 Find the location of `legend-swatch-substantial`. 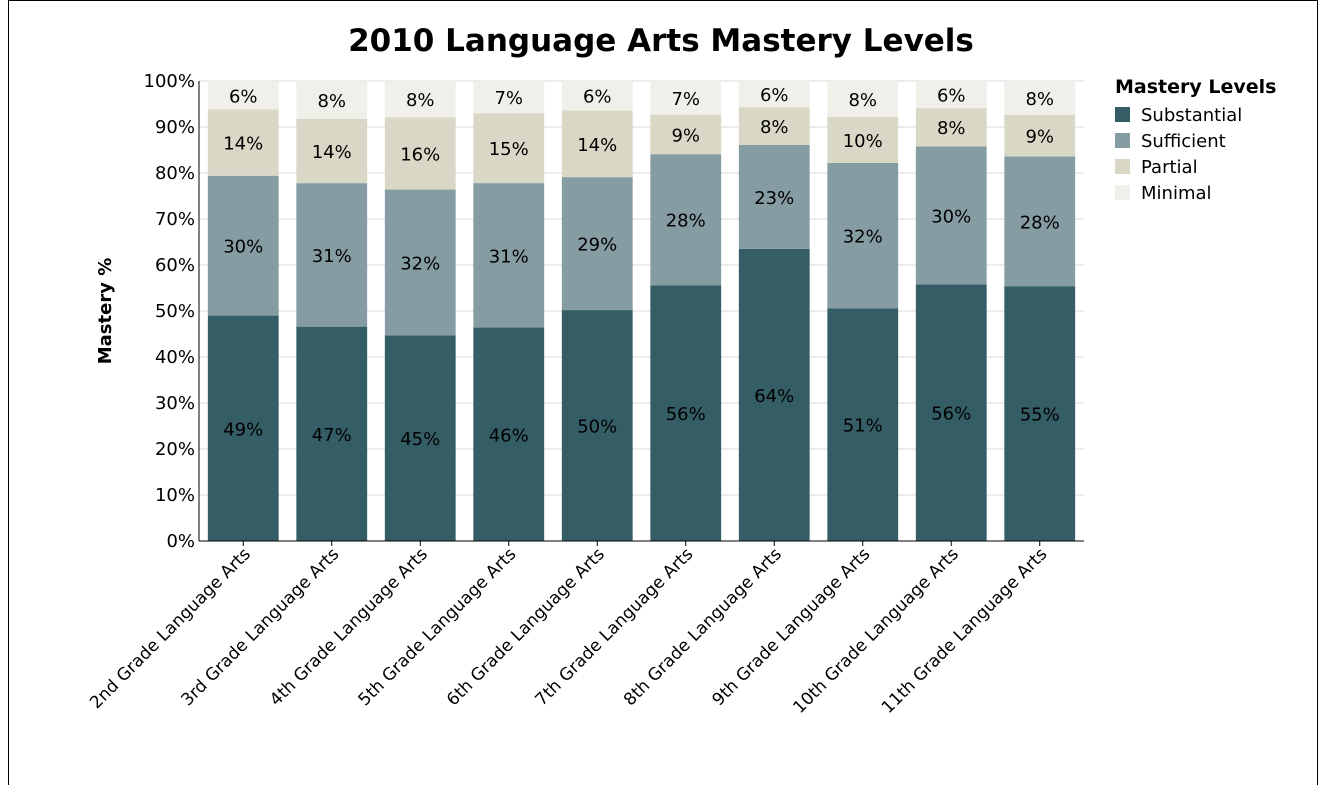

legend-swatch-substantial is located at coordinates (1122, 114).